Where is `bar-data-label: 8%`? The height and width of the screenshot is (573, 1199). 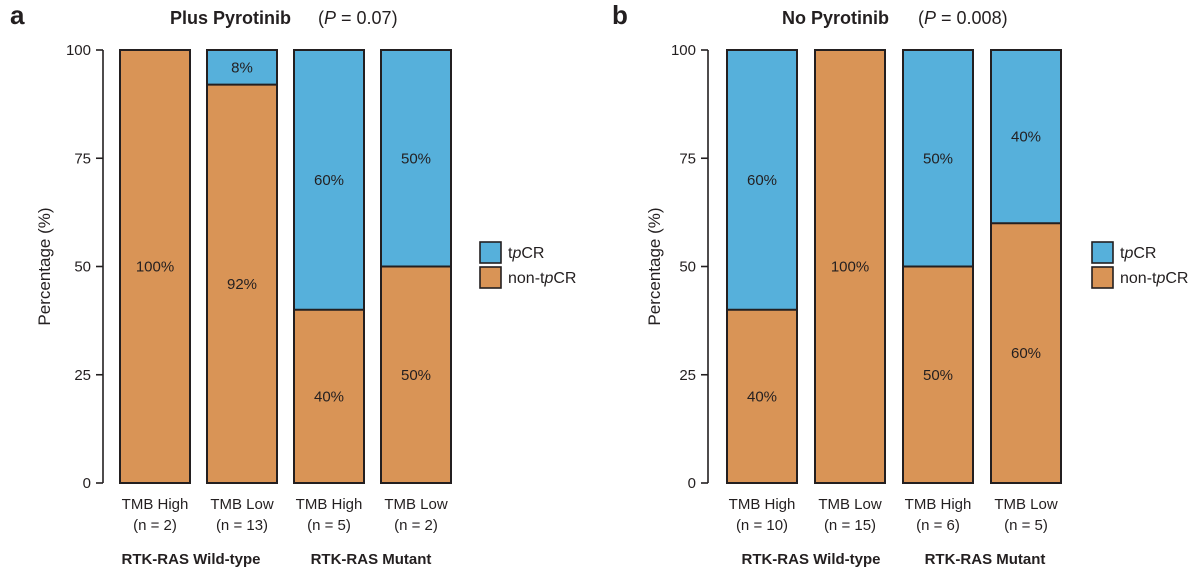
bar-data-label: 8% is located at coordinates (242, 67).